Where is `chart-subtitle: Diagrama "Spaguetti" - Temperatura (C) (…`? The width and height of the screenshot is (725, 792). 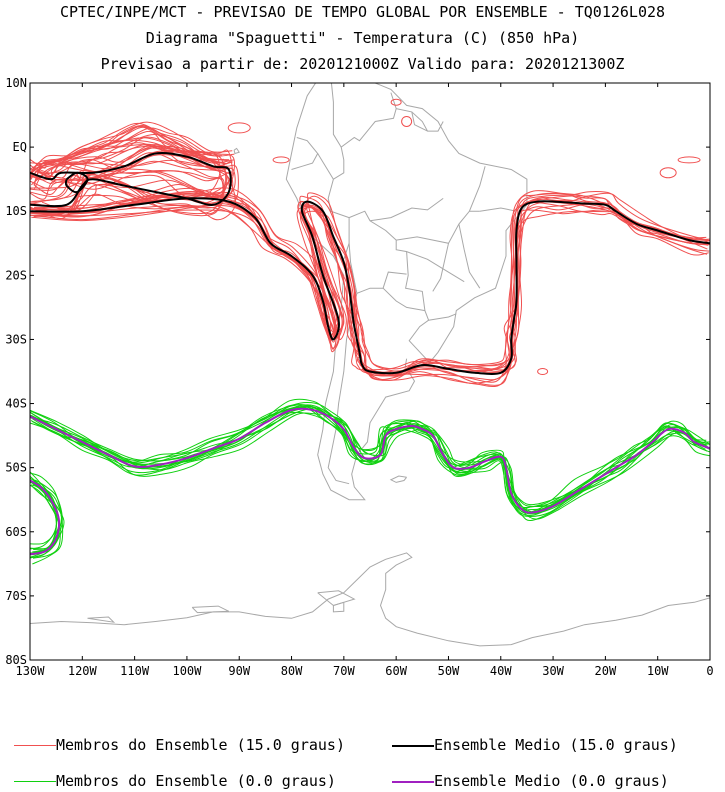
chart-subtitle: Diagrama "Spaguetti" - Temperatura (C) (… is located at coordinates (362, 38).